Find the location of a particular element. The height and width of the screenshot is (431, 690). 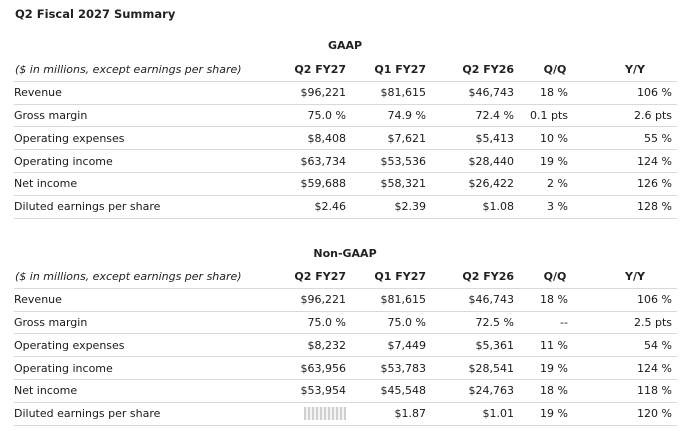

cell-q1fy27: $2.39 is located at coordinates (386, 207).